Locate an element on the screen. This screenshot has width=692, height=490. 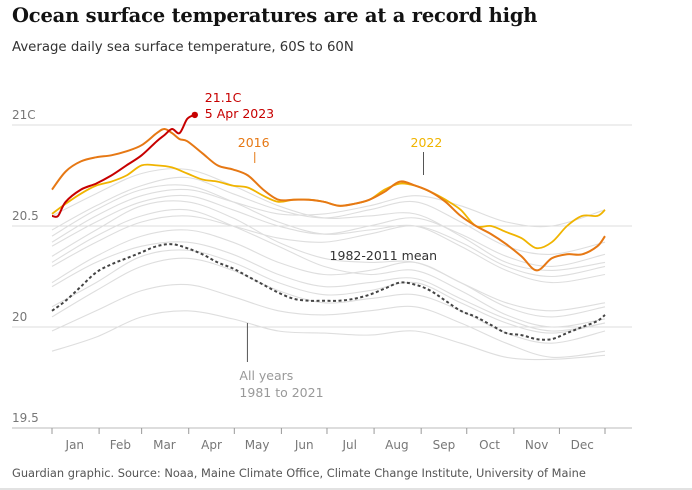
x-tick-label-nov: Nov is located at coordinates (536, 445).